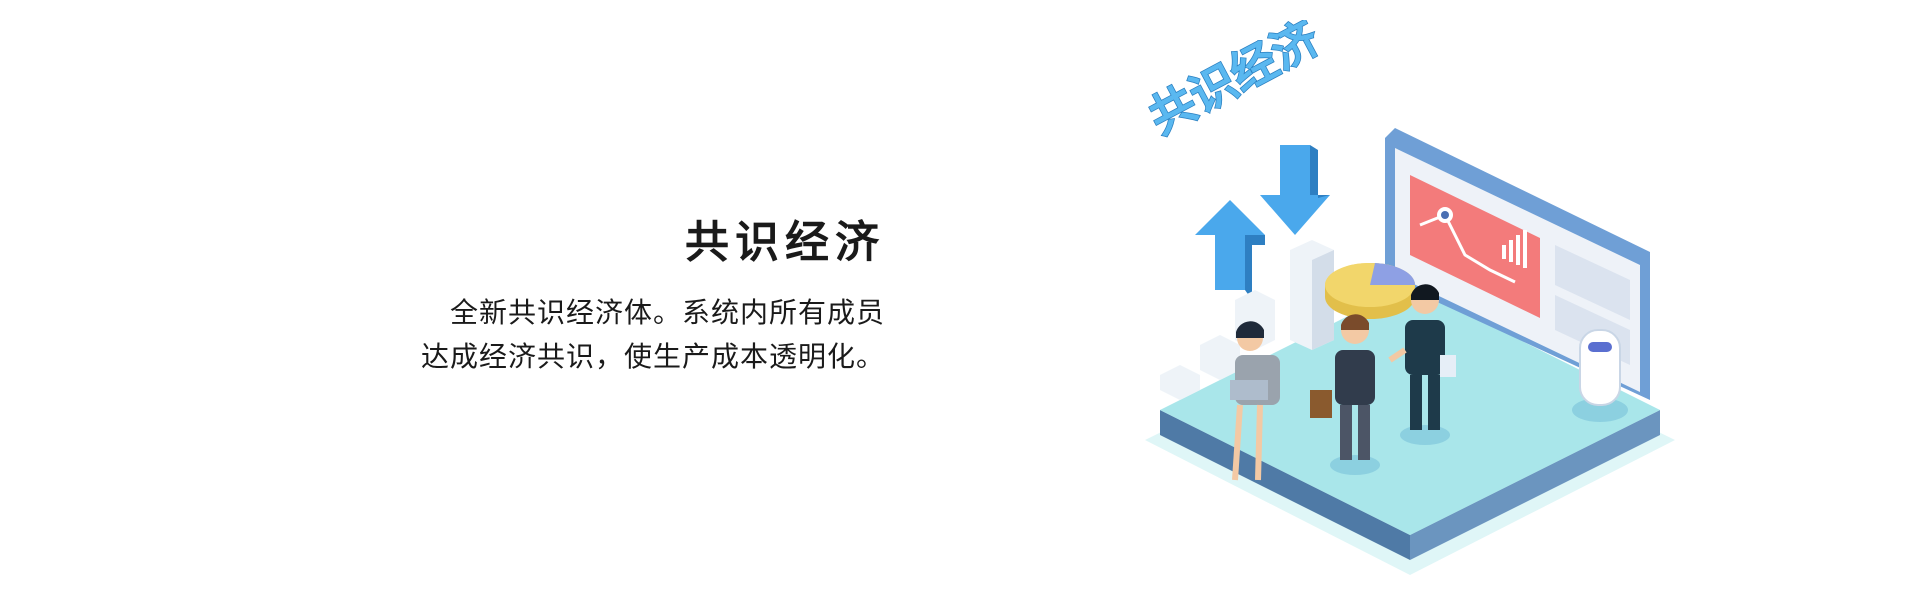  I want to click on robot-shadow, so click(1600, 410).